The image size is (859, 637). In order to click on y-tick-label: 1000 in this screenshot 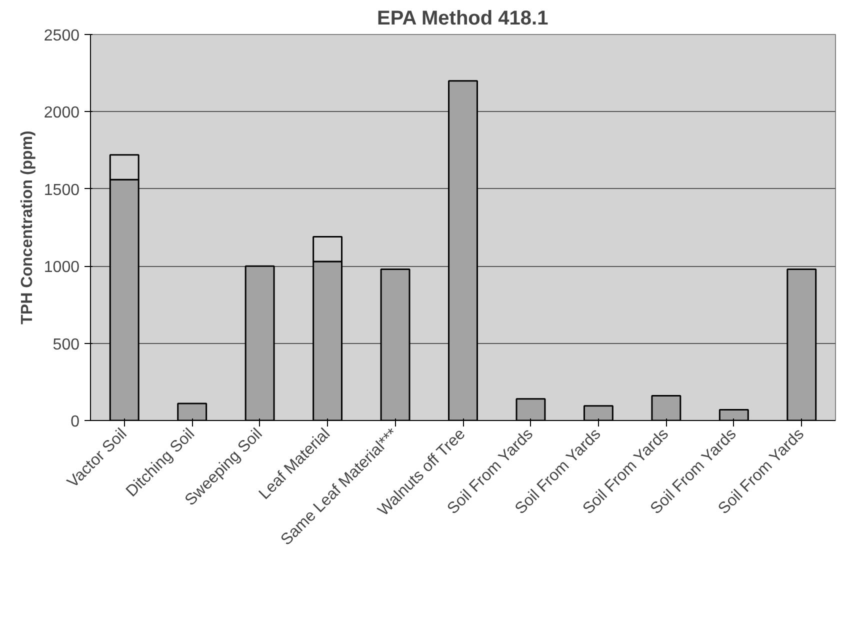, I will do `click(62, 267)`.